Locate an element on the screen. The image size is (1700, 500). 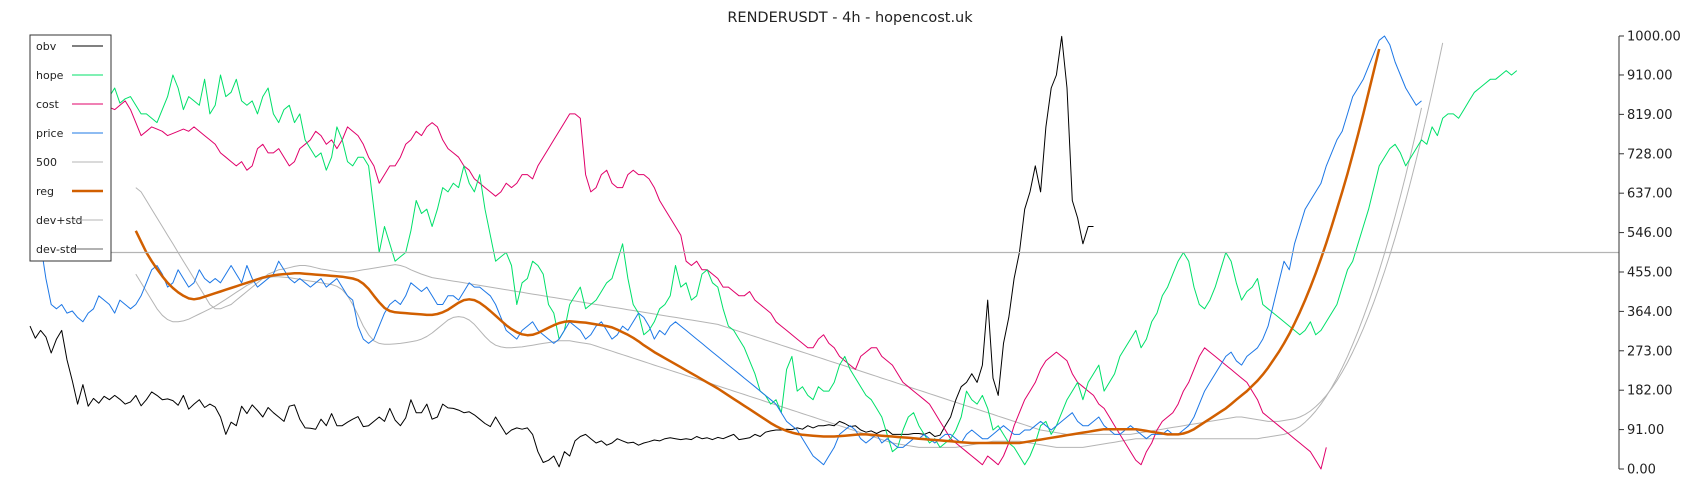
y-tick-label: 1000.00 is located at coordinates (1654, 37).